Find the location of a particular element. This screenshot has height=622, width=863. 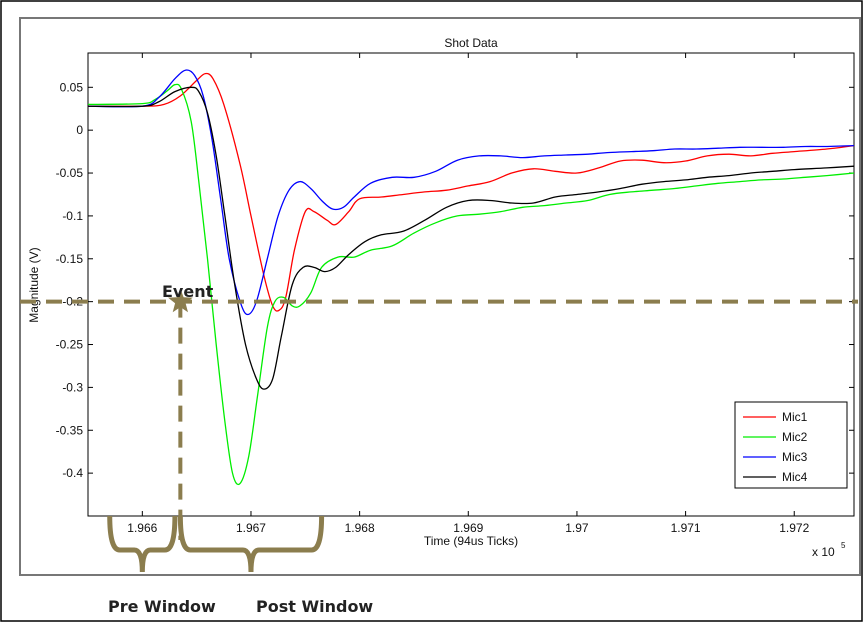

x-tick-label: 1.967 is located at coordinates (251, 528).